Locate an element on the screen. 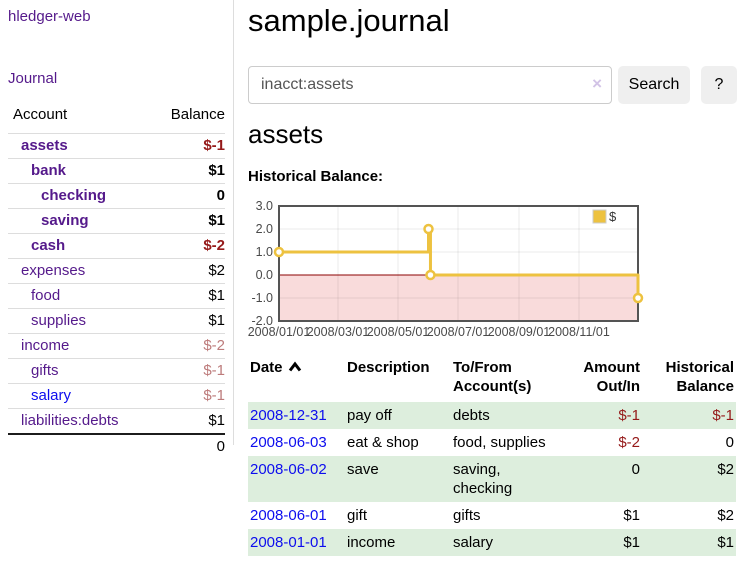 Image resolution: width=742 pixels, height=582 pixels. help-button: ? is located at coordinates (719, 85).